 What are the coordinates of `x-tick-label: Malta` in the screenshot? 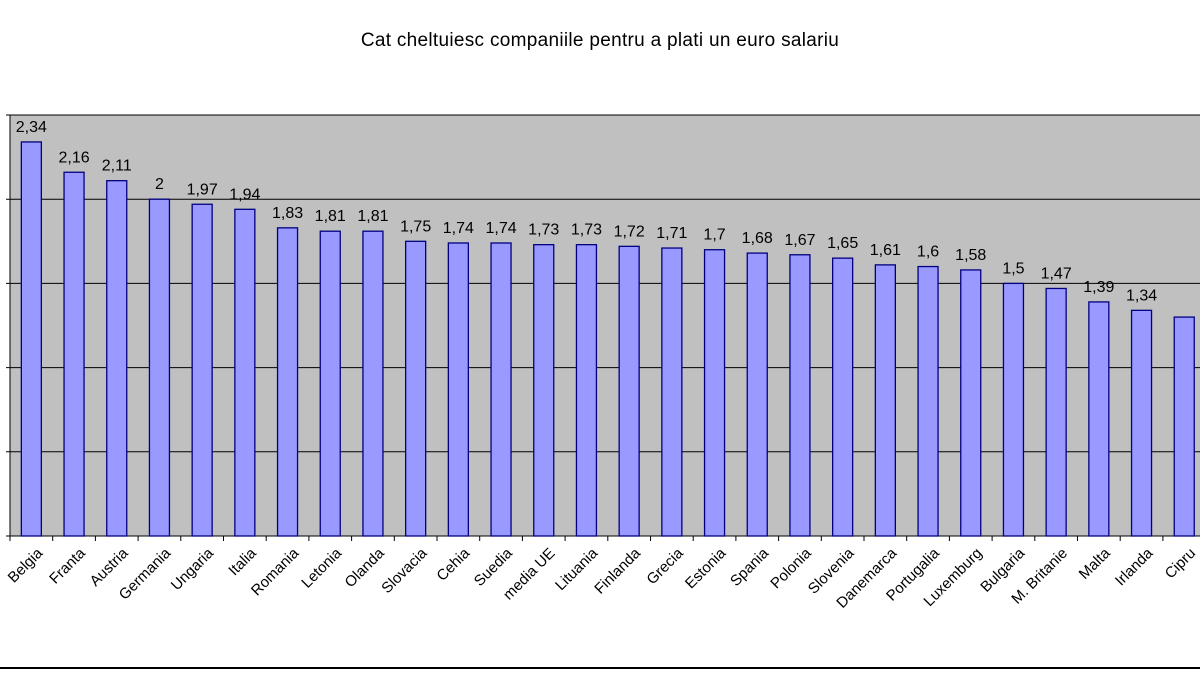 It's located at (1095, 563).